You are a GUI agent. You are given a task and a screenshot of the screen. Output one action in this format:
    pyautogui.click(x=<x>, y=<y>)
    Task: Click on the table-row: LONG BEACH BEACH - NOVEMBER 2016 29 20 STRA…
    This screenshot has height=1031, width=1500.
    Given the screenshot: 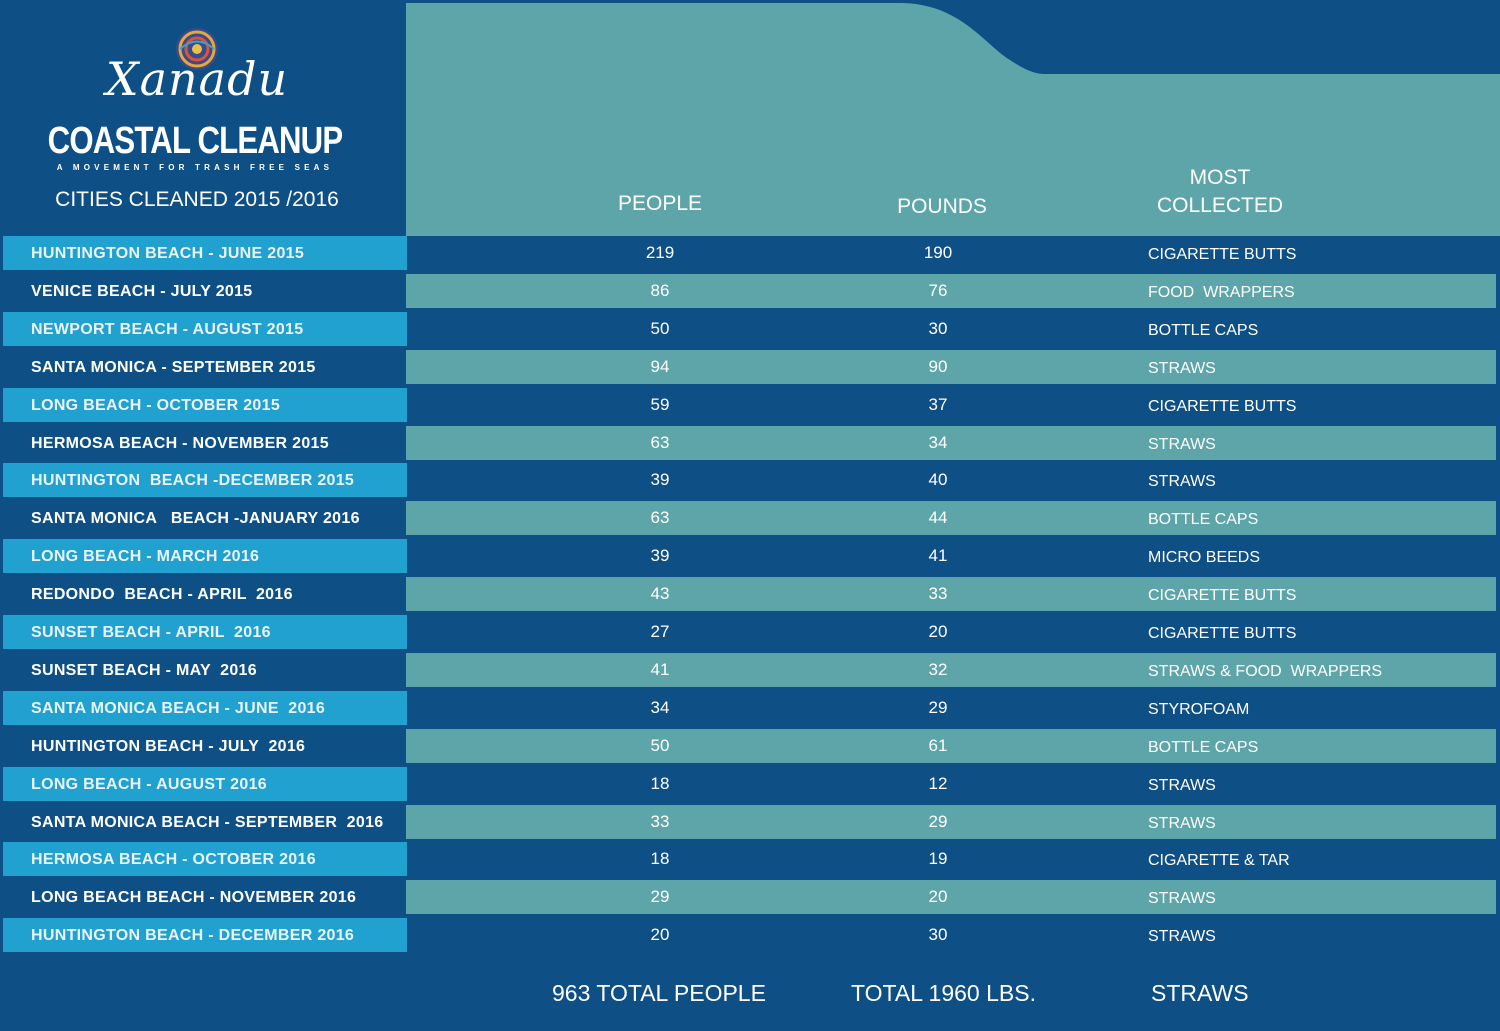 What is the action you would take?
    pyautogui.click(x=750, y=899)
    